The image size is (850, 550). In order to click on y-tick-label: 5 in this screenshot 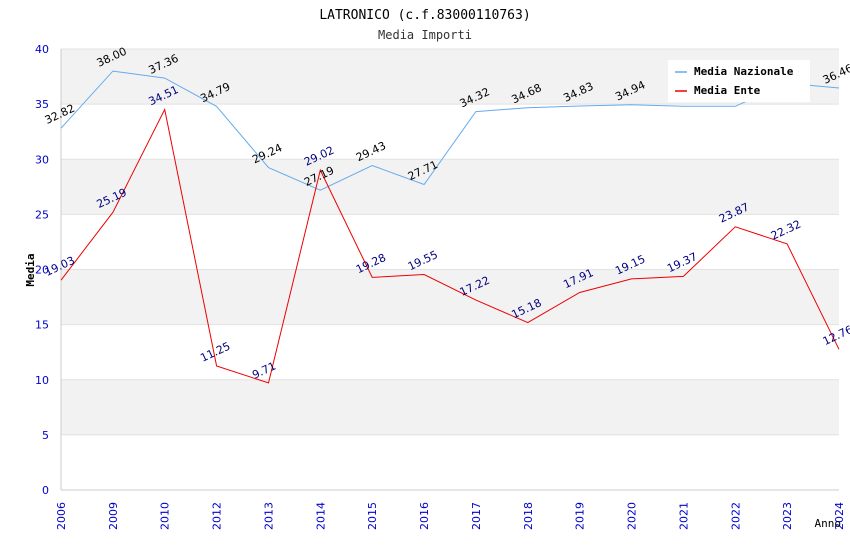, I will do `click(45, 435)`.